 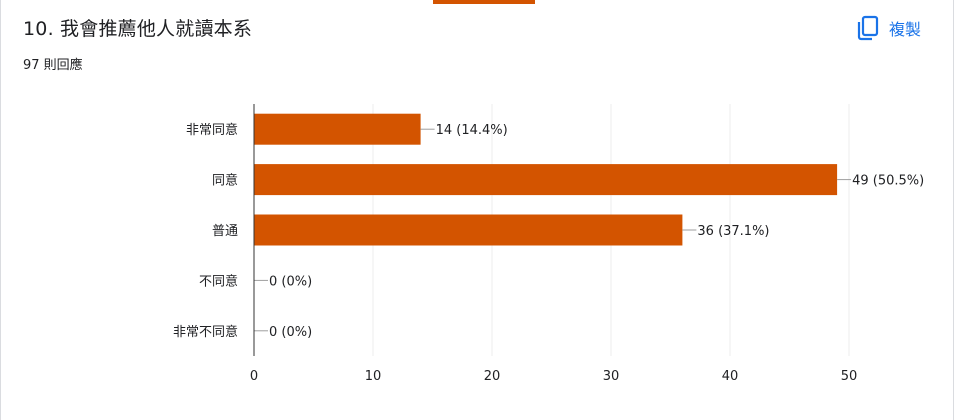 I want to click on x-tick-label-10: 10, so click(x=373, y=376).